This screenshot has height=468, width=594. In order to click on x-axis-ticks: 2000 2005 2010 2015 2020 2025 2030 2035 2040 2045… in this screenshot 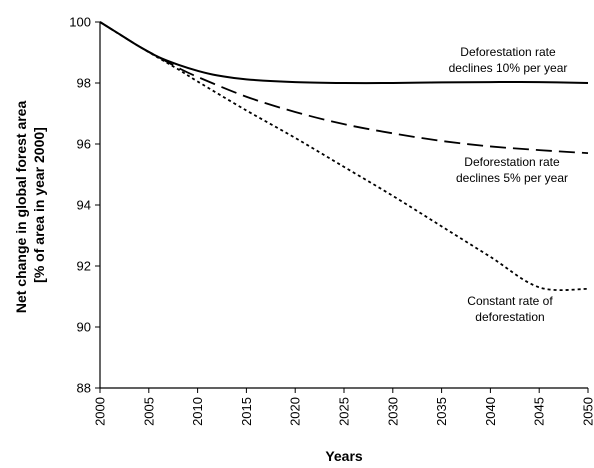, I will do `click(343, 407)`.